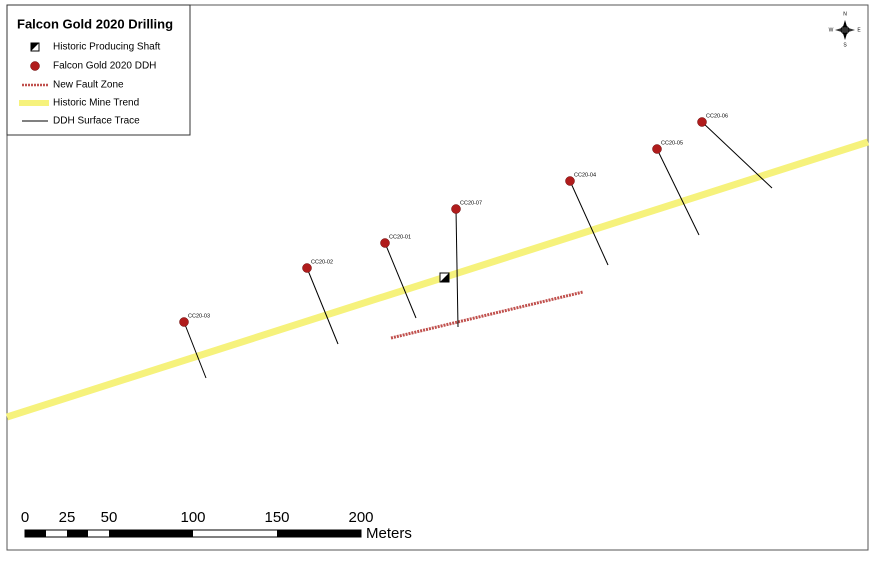 This screenshot has height=571, width=875. I want to click on compass-w: W, so click(831, 30).